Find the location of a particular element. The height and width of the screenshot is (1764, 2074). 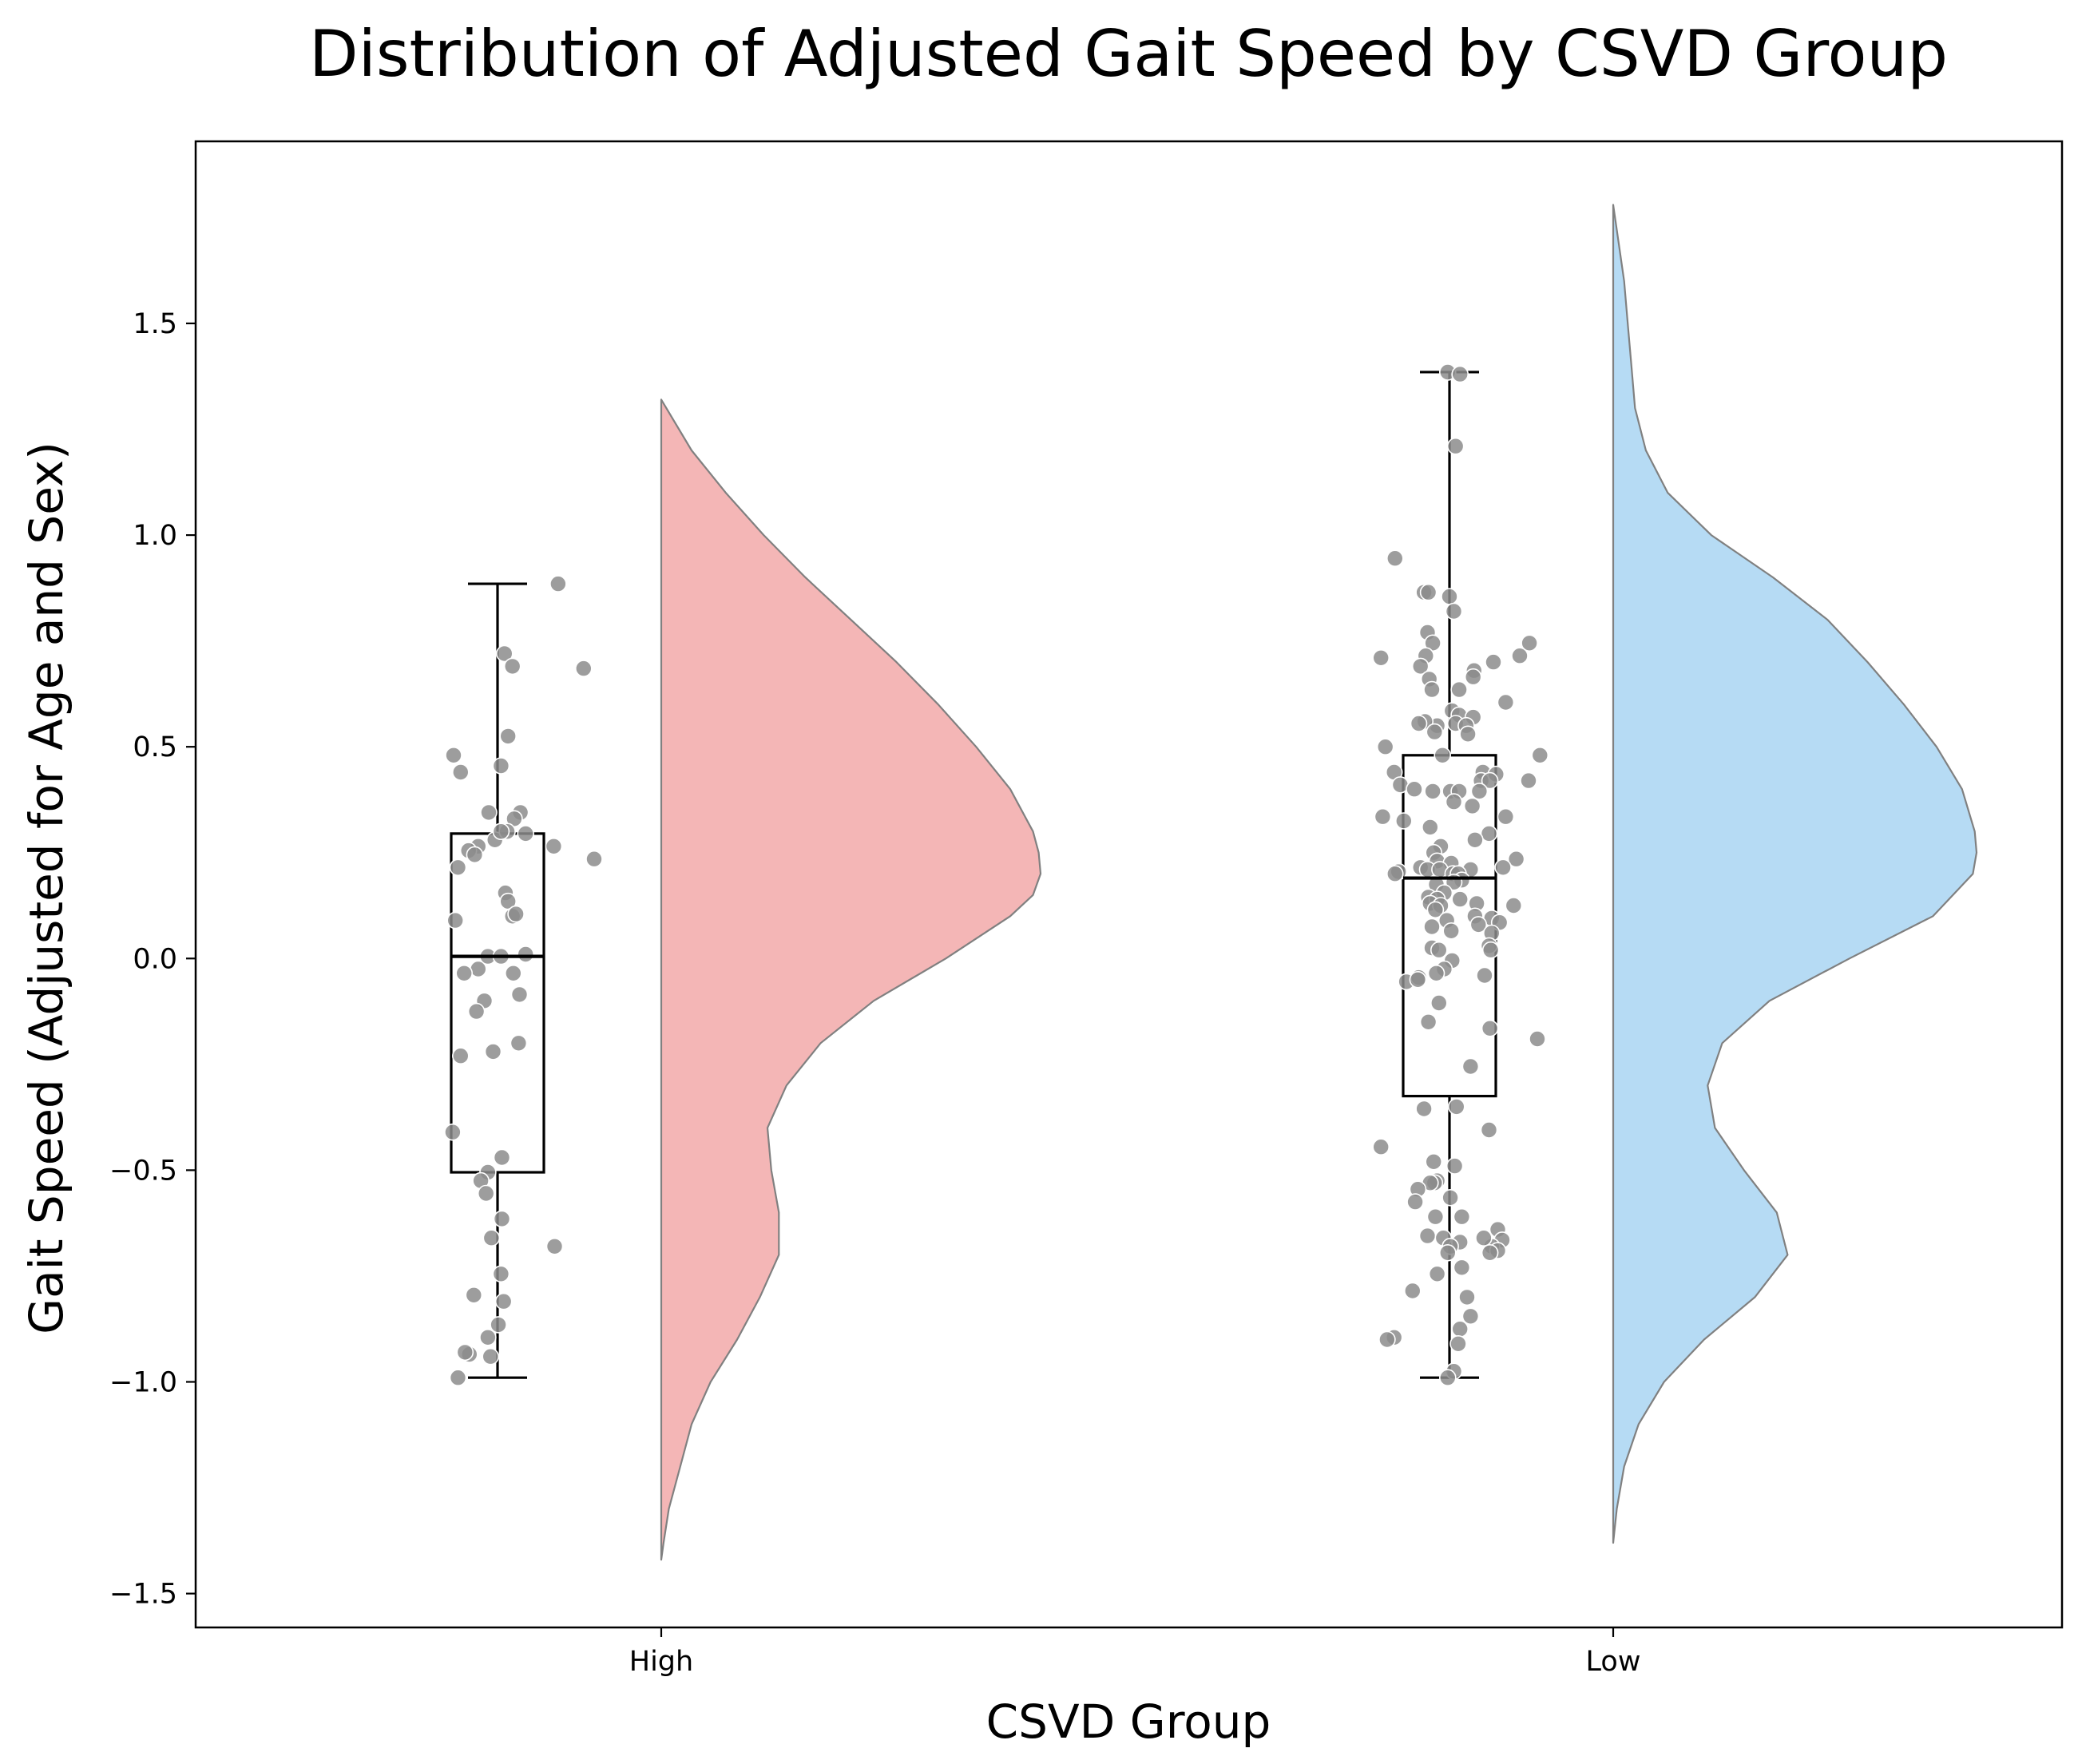

x-tick-label-low: Low is located at coordinates (1614, 1662).